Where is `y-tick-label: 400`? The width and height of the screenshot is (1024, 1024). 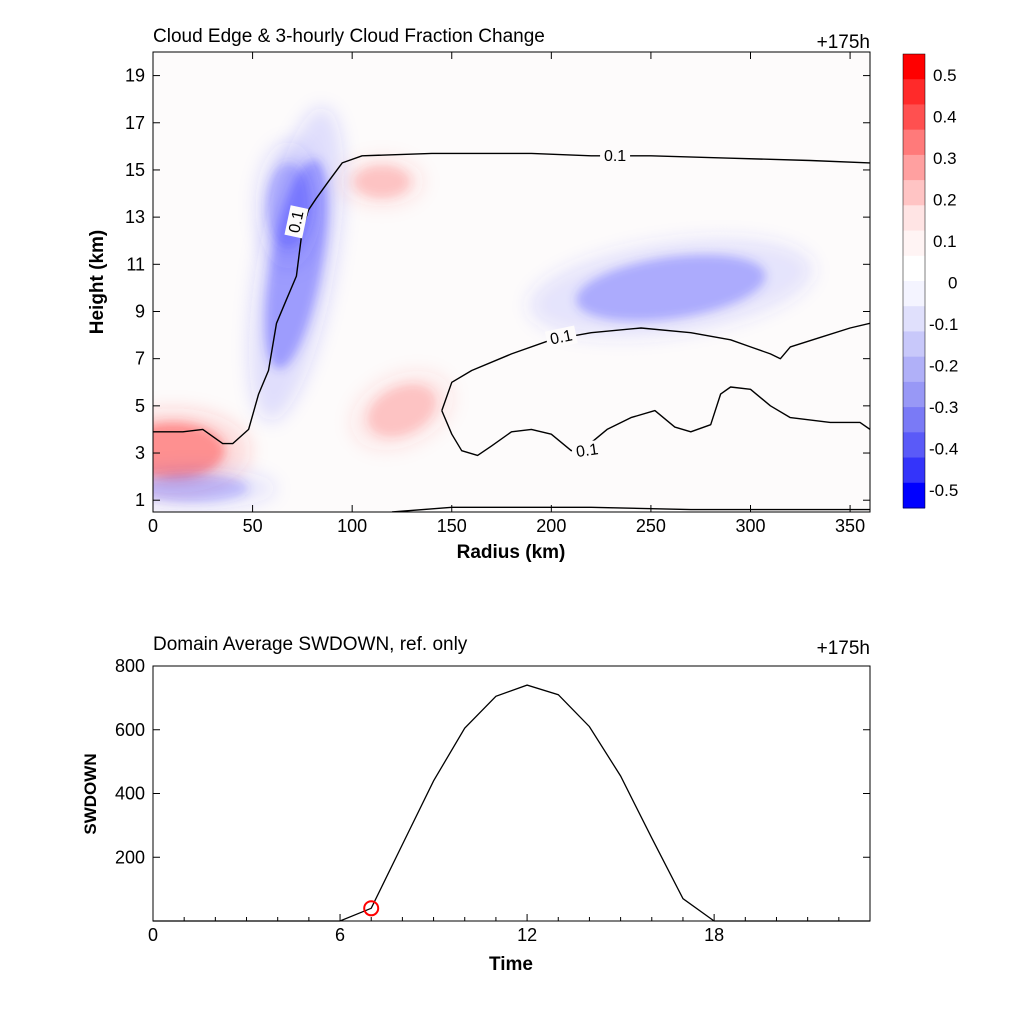
y-tick-label: 400 is located at coordinates (130, 794).